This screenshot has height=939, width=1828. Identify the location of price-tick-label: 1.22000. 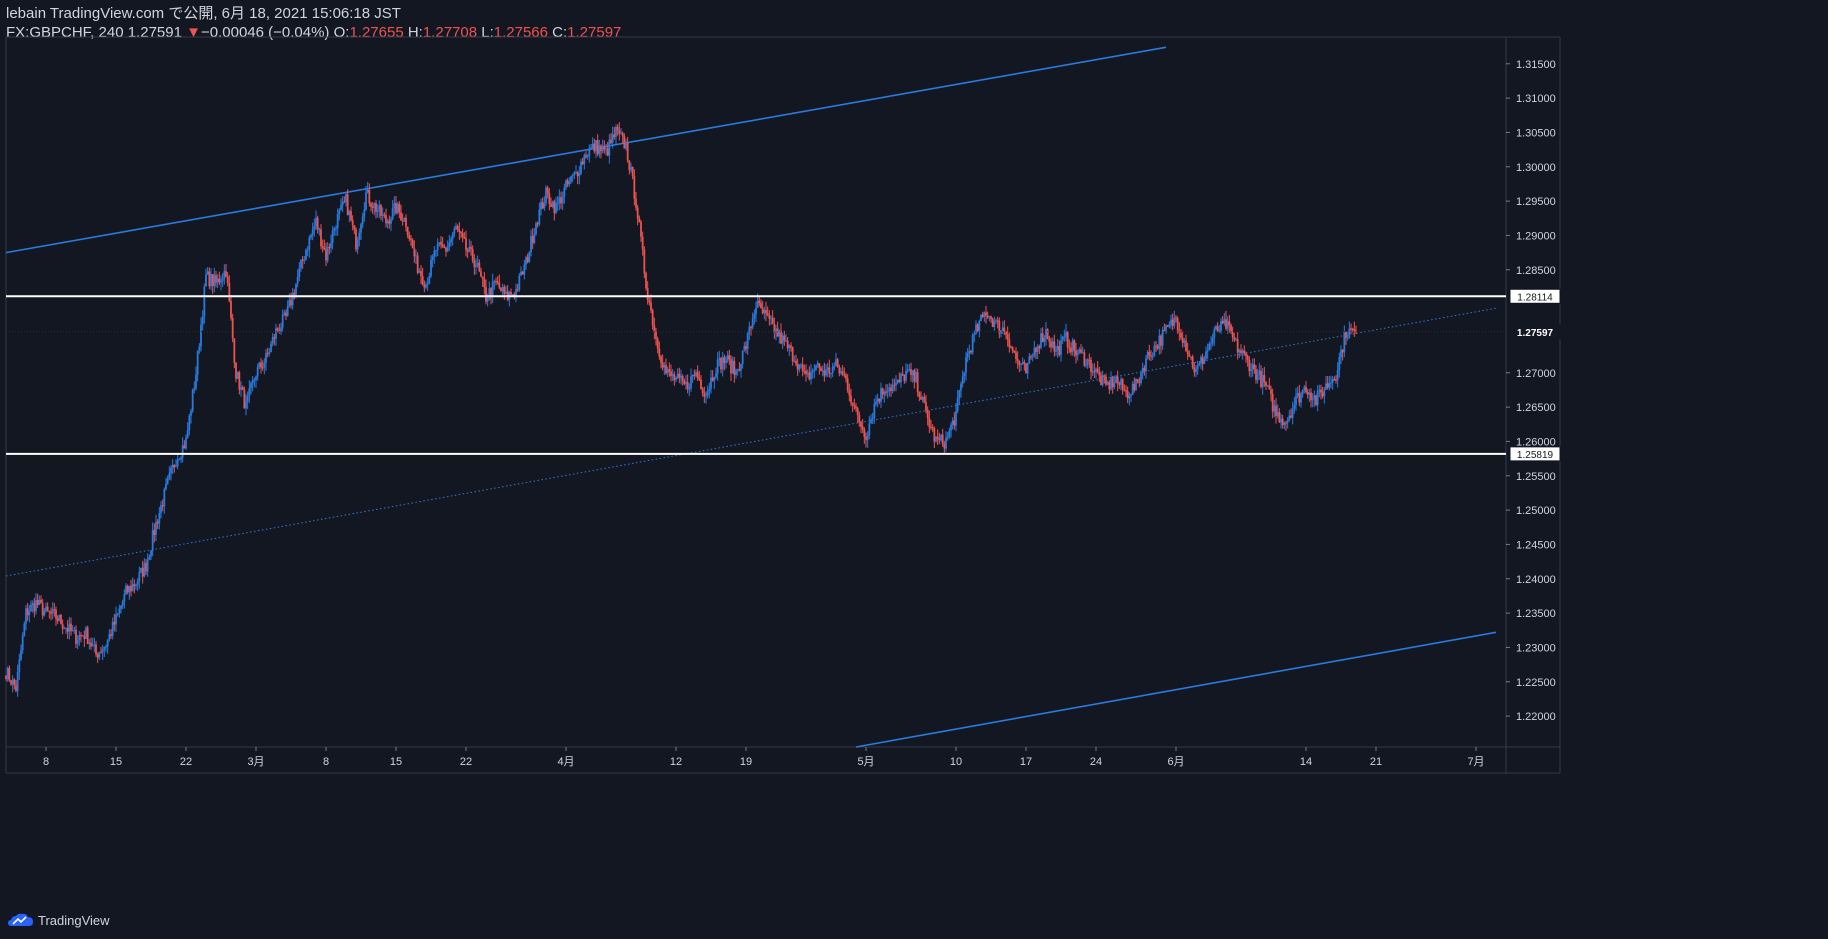
(1536, 717).